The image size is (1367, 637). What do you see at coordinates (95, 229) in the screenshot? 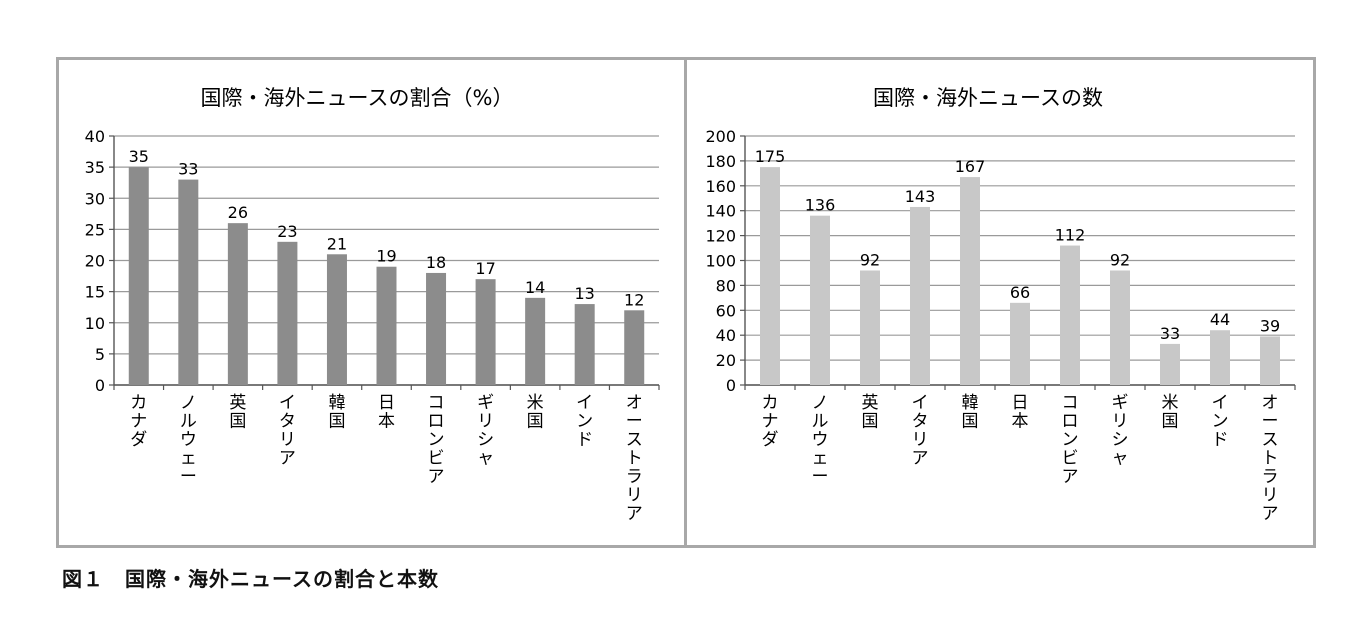
I see `y-tick-label: 25` at bounding box center [95, 229].